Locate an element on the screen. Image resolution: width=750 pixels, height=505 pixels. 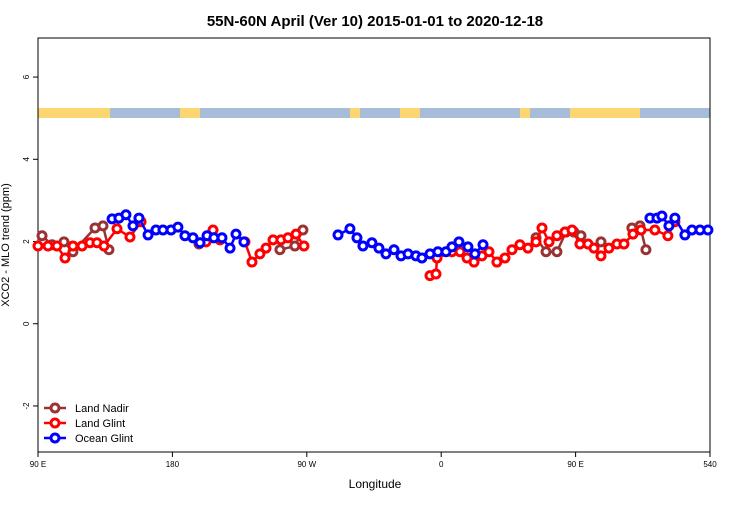
y-tick-label: 2 is located at coordinates (26, 241).